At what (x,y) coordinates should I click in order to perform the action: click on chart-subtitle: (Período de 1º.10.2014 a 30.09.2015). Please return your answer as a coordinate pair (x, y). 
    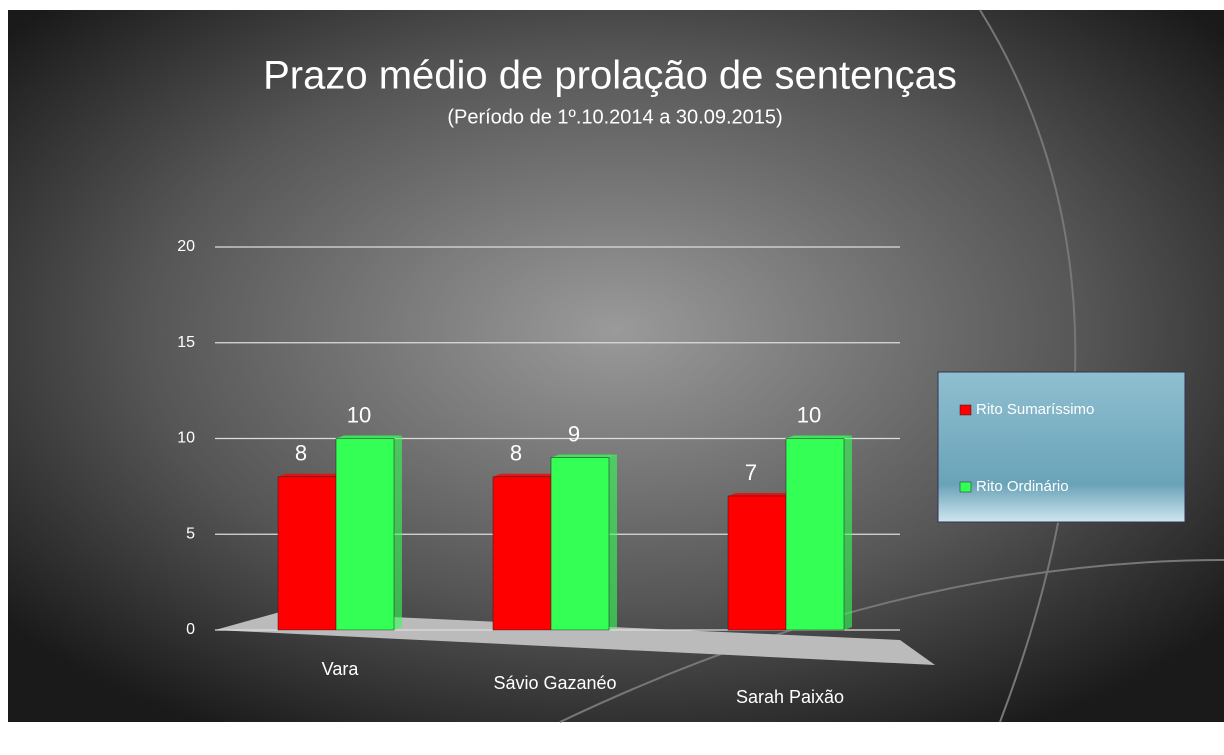
    Looking at the image, I should click on (614, 117).